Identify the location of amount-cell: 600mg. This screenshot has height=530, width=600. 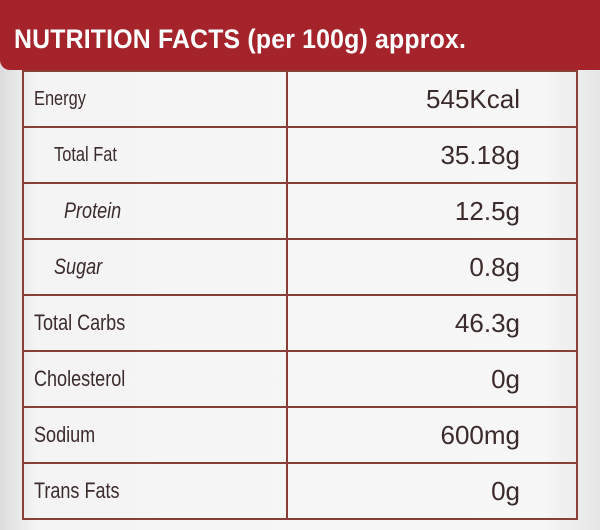
(432, 435).